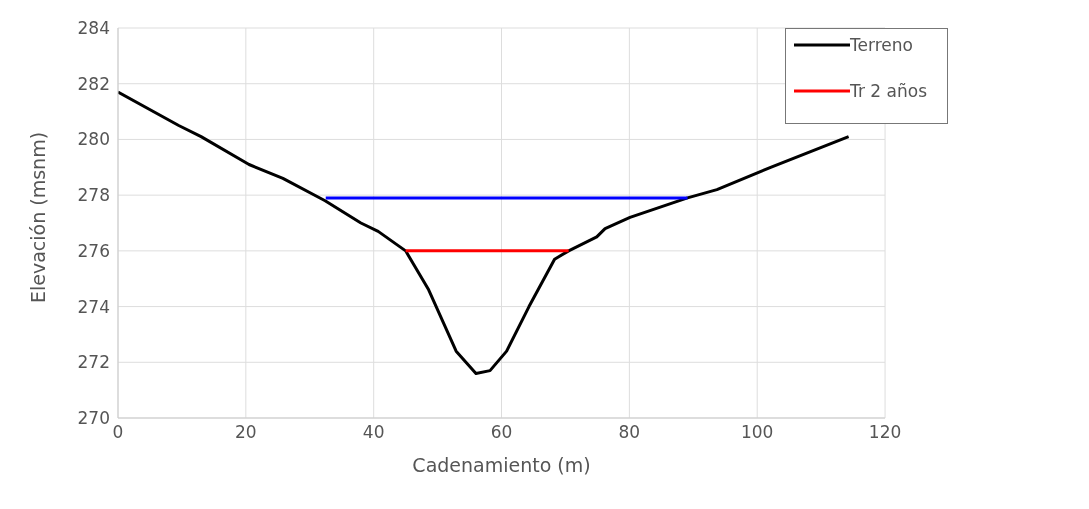 The width and height of the screenshot is (1089, 509). What do you see at coordinates (37, 217) in the screenshot?
I see `y-axis-title: Elevación (msnm)` at bounding box center [37, 217].